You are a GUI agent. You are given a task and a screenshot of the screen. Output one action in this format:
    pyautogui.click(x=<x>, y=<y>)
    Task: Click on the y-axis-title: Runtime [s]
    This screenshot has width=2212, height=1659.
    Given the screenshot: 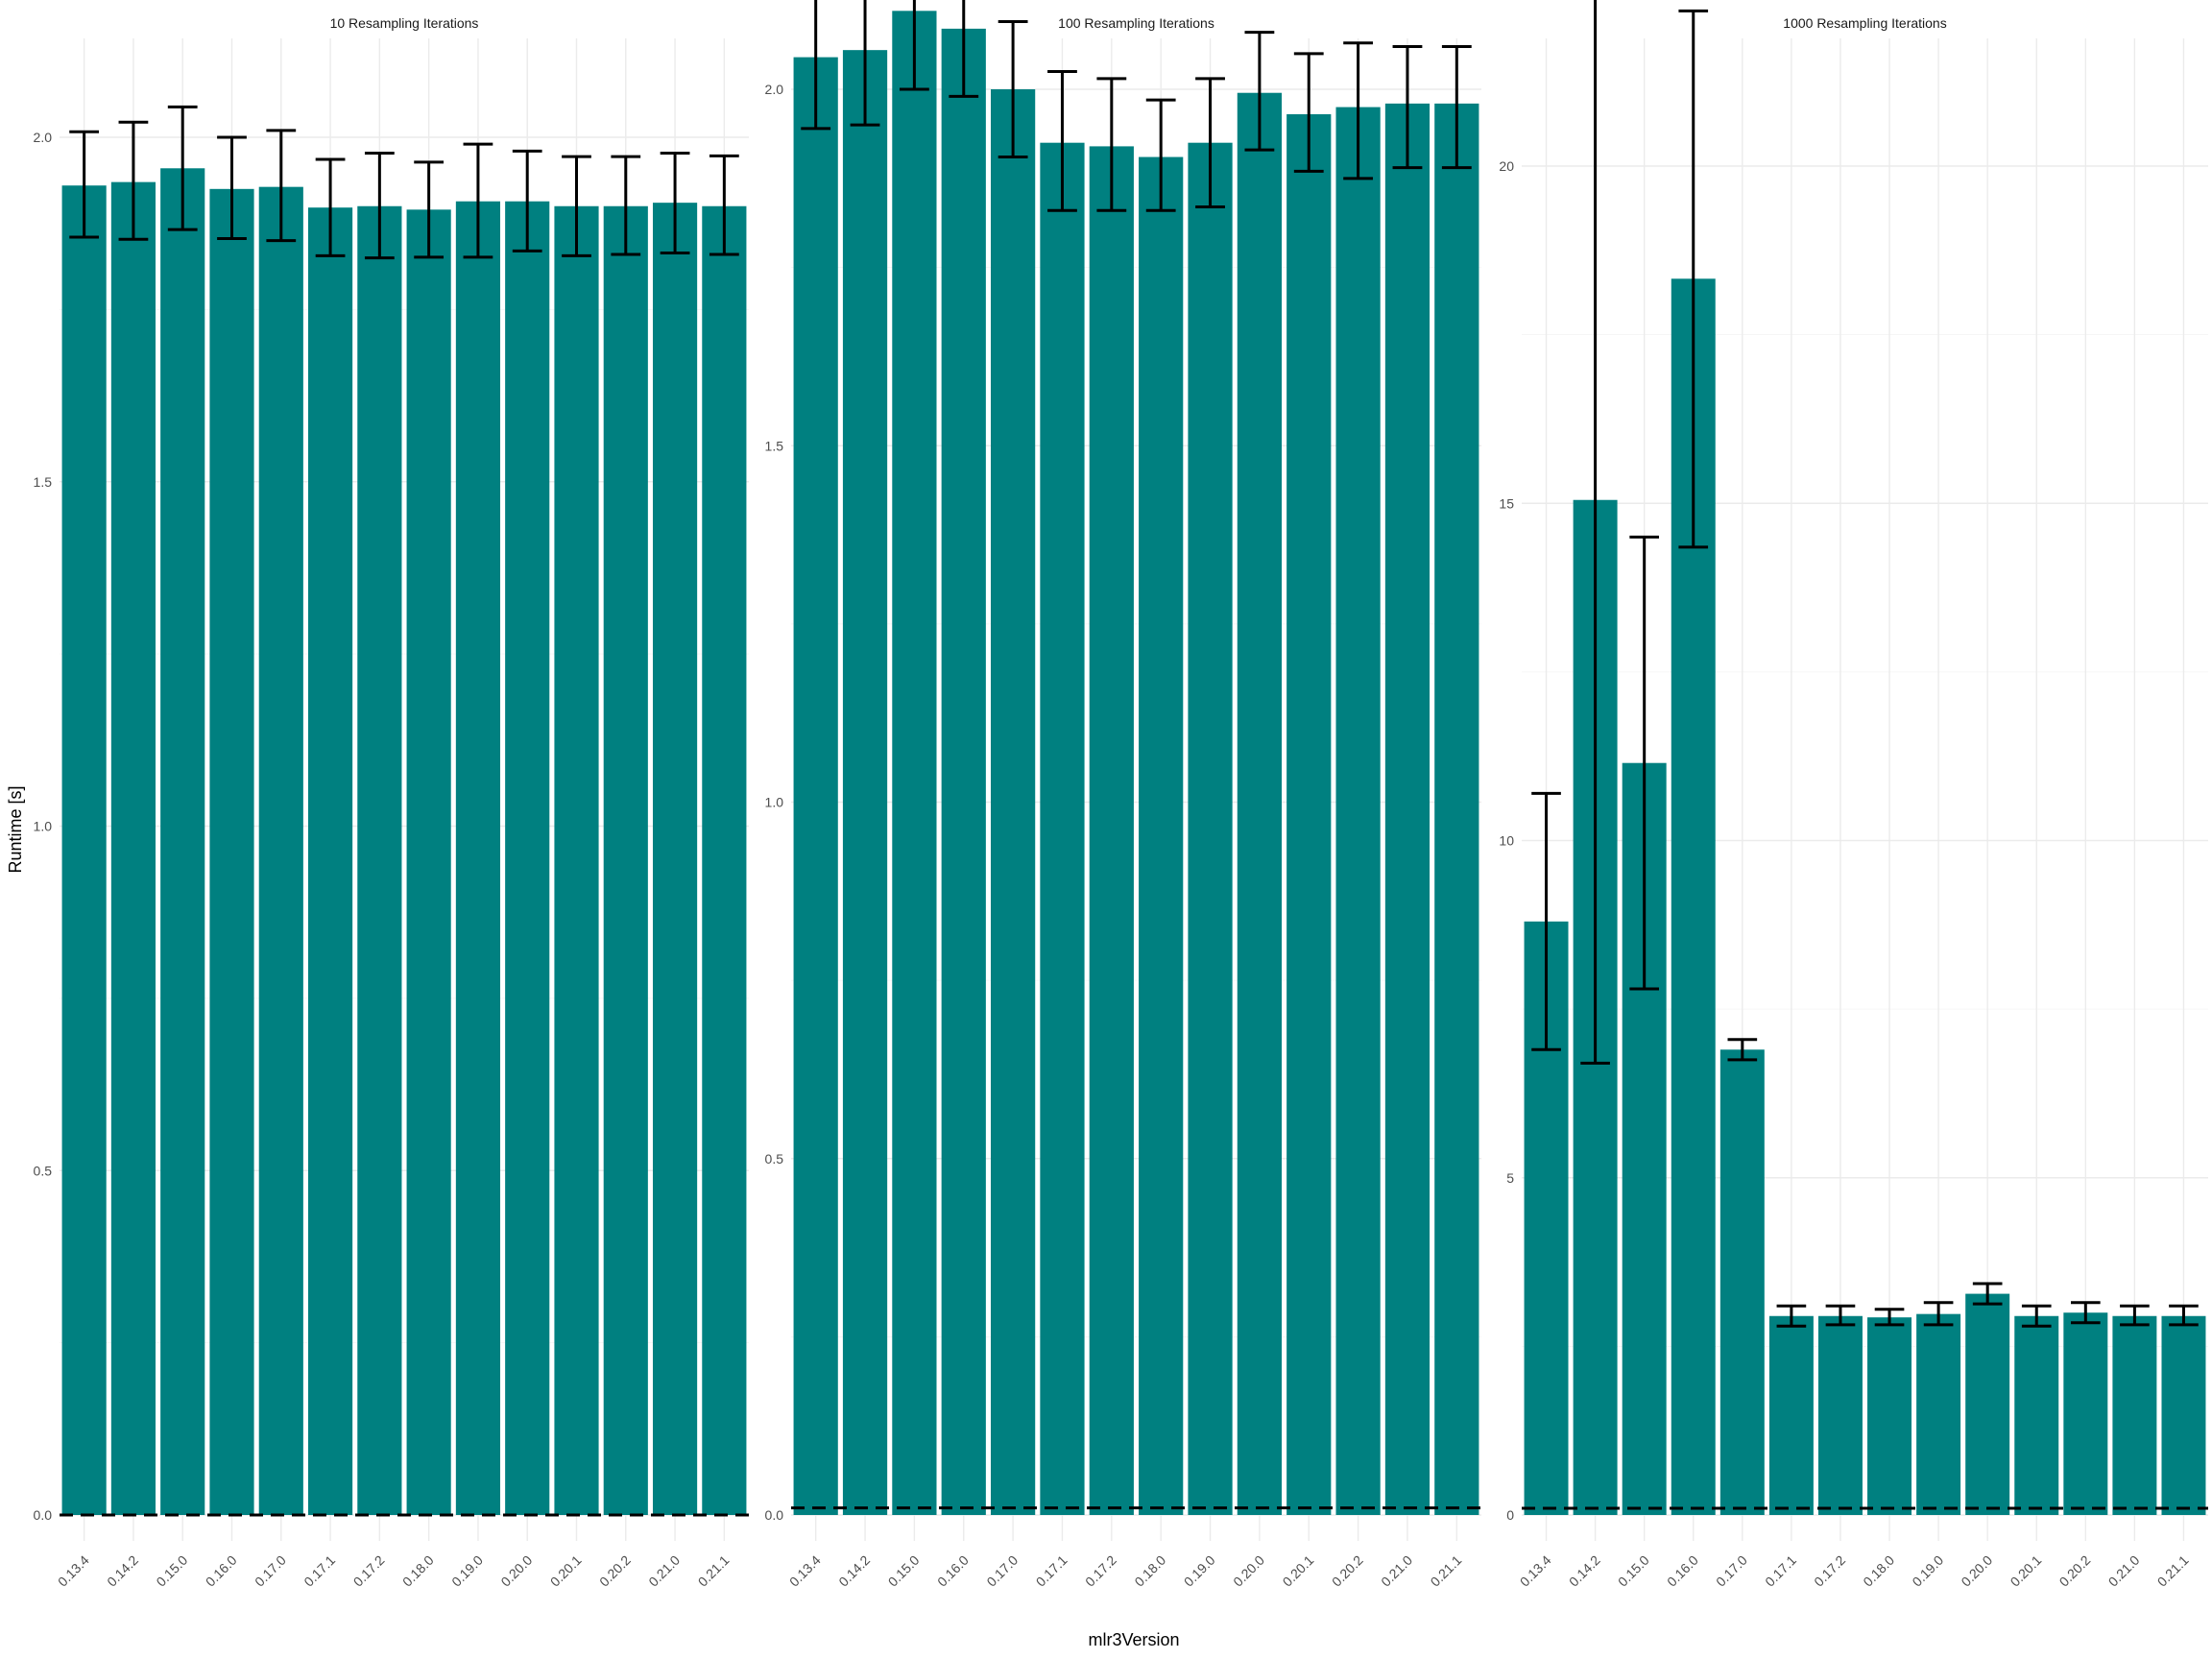 What is the action you would take?
    pyautogui.click(x=15, y=829)
    